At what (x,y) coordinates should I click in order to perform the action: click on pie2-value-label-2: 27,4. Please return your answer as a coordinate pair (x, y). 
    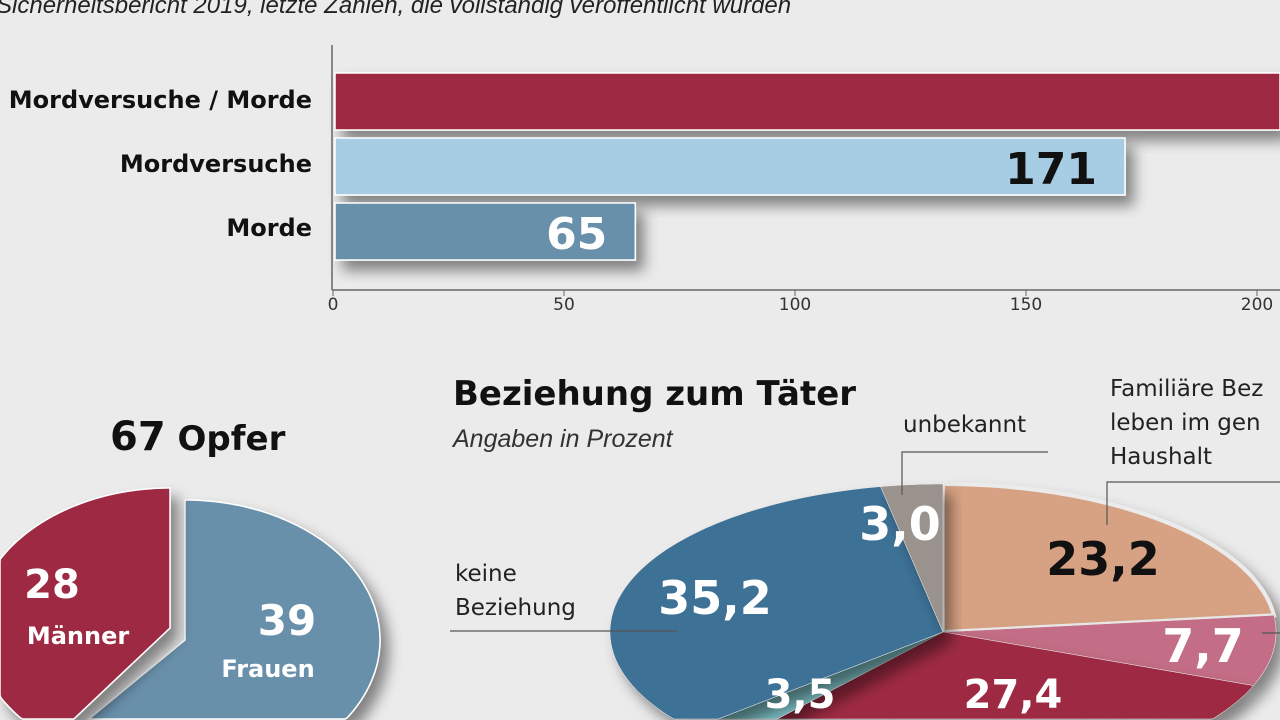
    Looking at the image, I should click on (1013, 695).